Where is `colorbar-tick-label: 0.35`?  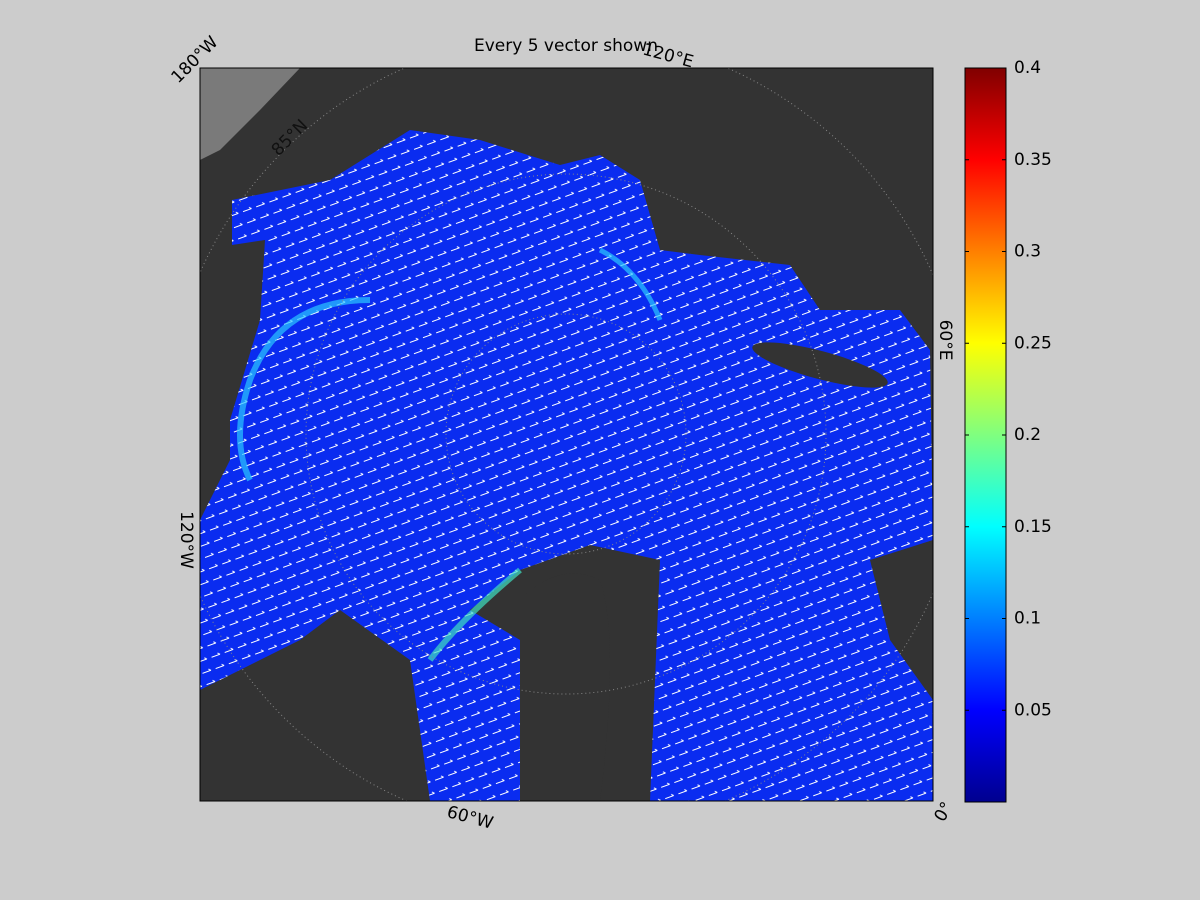 colorbar-tick-label: 0.35 is located at coordinates (1033, 160).